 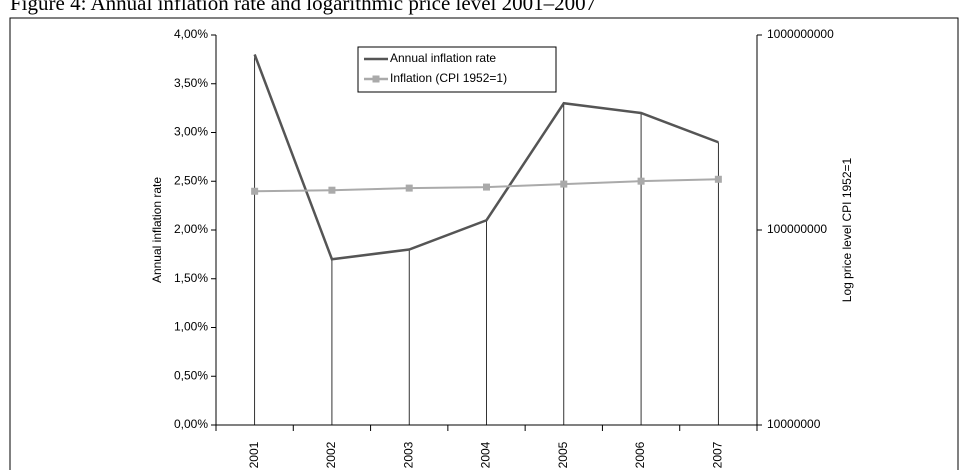 I want to click on y-tick-label: 2,00%, so click(x=191, y=229).